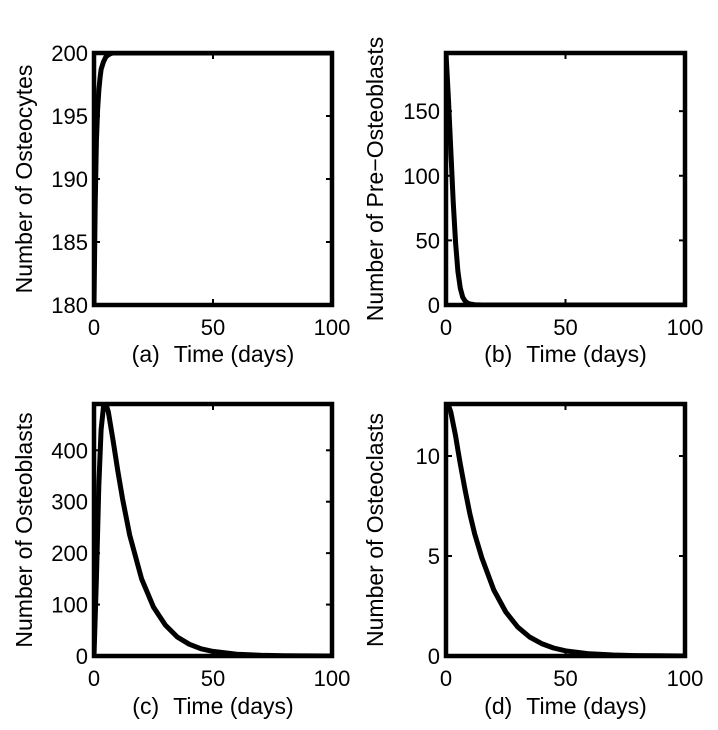 This screenshot has width=718, height=730. I want to click on x-axis-label: (b) Time (days), so click(565, 354).